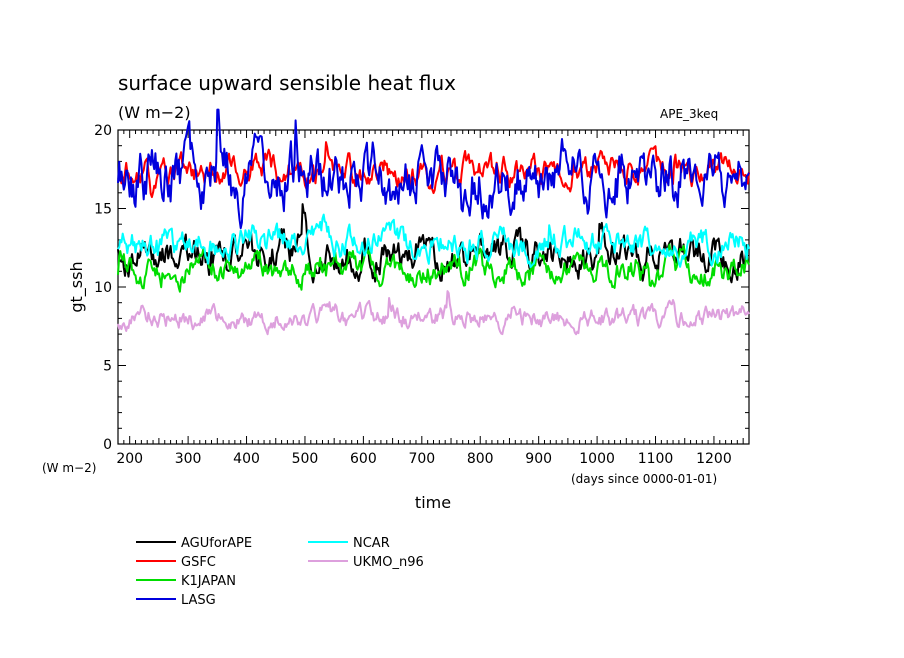  Describe the element at coordinates (103, 288) in the screenshot. I see `y-tick-label: 10` at that location.